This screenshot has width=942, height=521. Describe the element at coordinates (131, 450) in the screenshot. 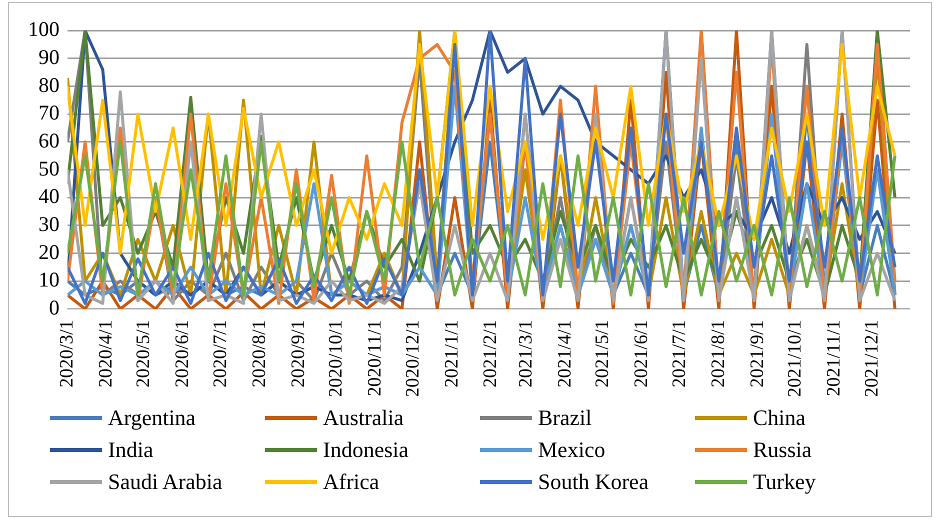

I see `legend-label: India` at that location.